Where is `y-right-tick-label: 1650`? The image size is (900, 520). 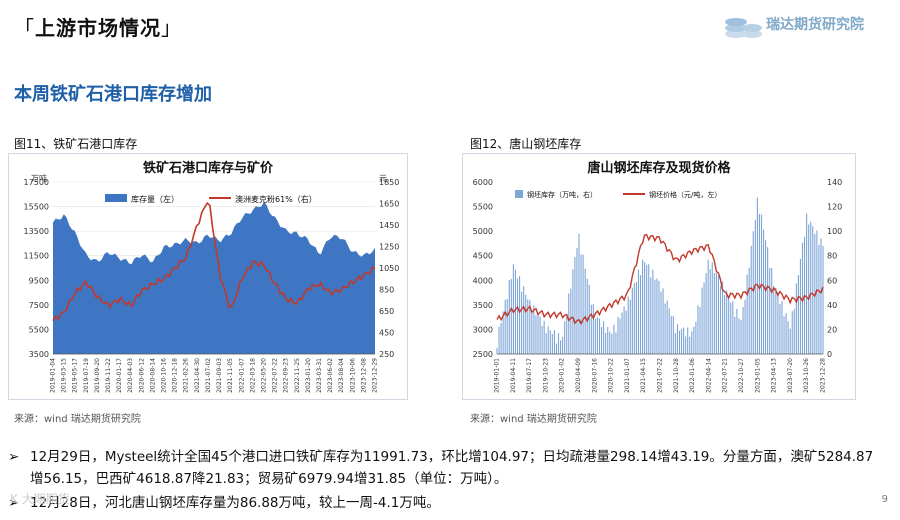
y-right-tick-label: 1650 is located at coordinates (389, 204).